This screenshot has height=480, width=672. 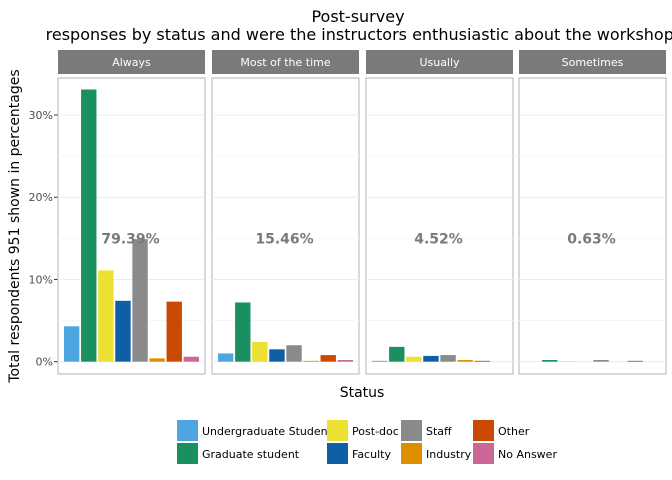 What do you see at coordinates (591, 239) in the screenshot?
I see `facet-total-label: 0.63%` at bounding box center [591, 239].